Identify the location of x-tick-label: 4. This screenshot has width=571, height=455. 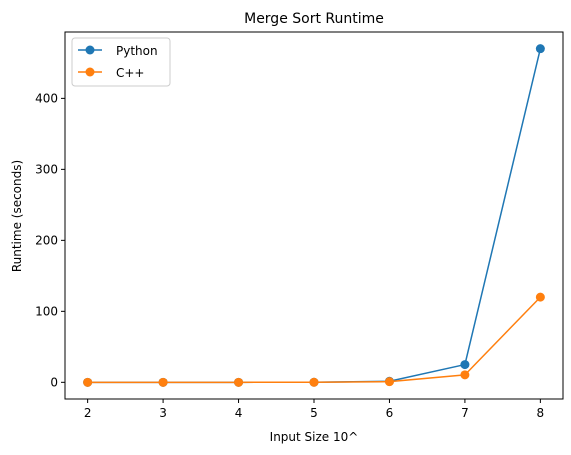
(239, 413).